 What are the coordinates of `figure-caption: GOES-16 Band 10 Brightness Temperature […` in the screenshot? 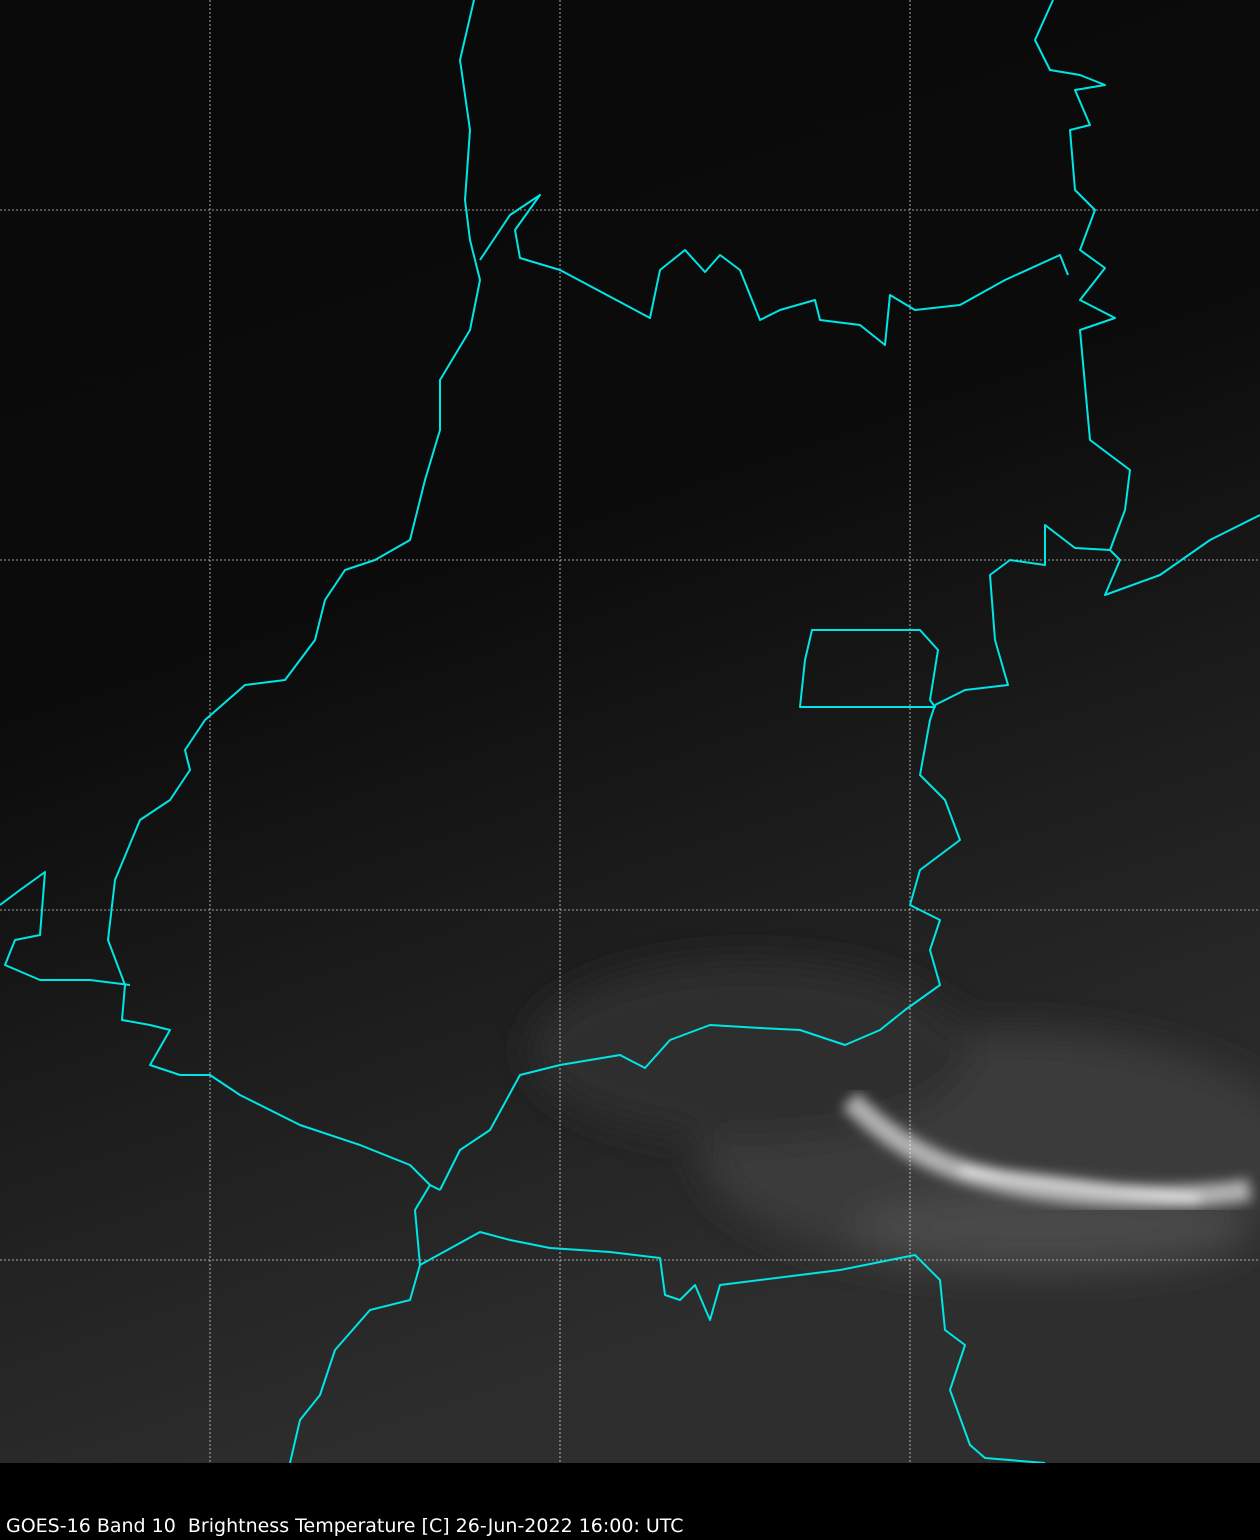 It's located at (345, 1526).